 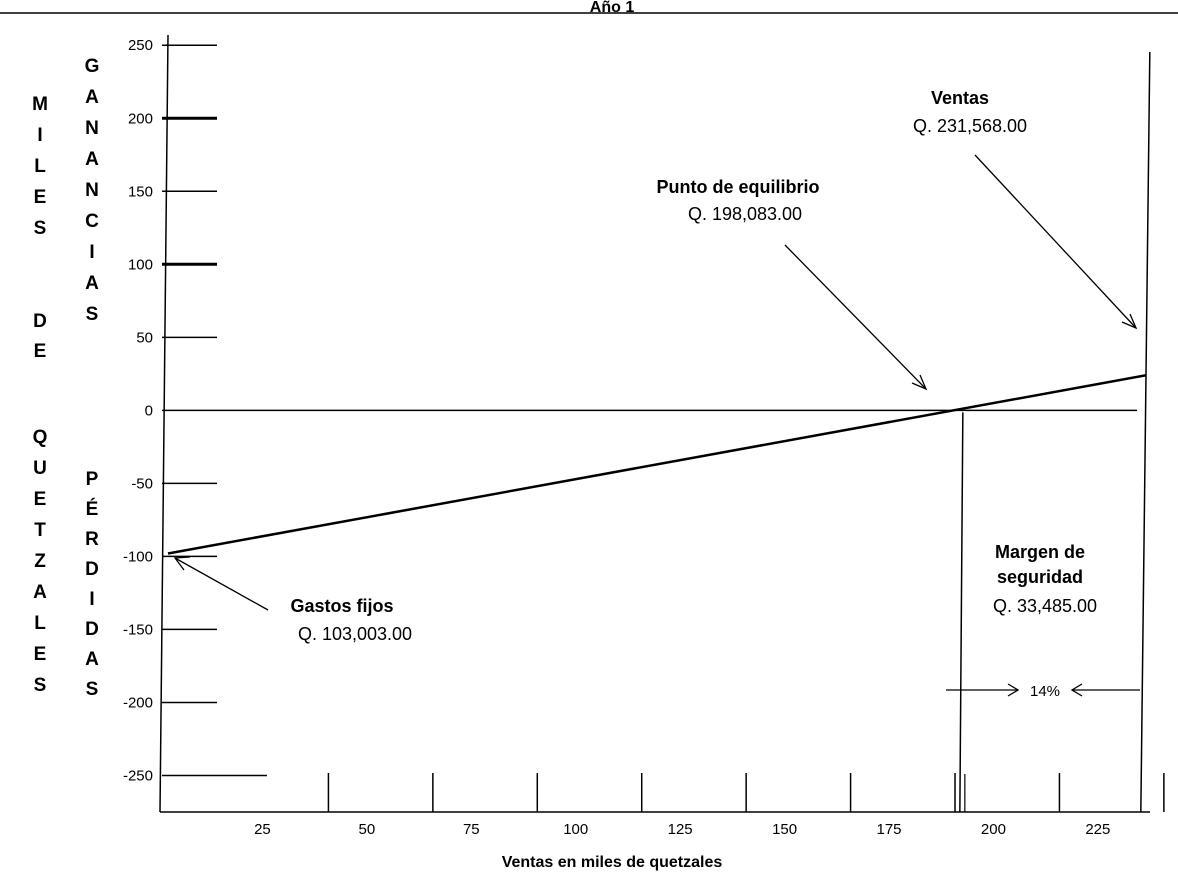 I want to click on x-tick-label: 225, so click(x=1097, y=829).